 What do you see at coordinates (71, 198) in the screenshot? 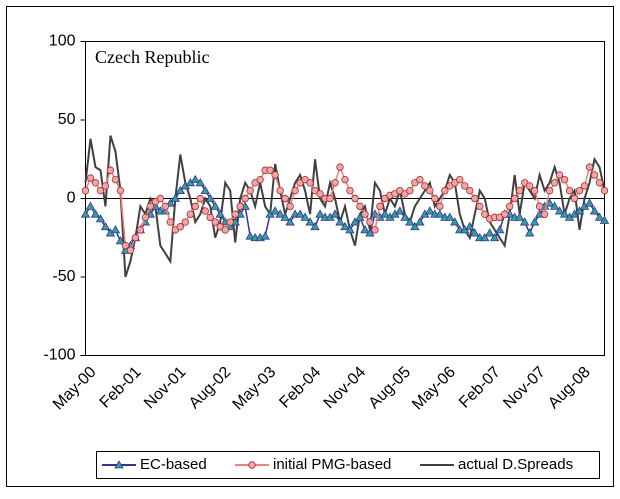
I see `y-tick-label: 0` at bounding box center [71, 198].